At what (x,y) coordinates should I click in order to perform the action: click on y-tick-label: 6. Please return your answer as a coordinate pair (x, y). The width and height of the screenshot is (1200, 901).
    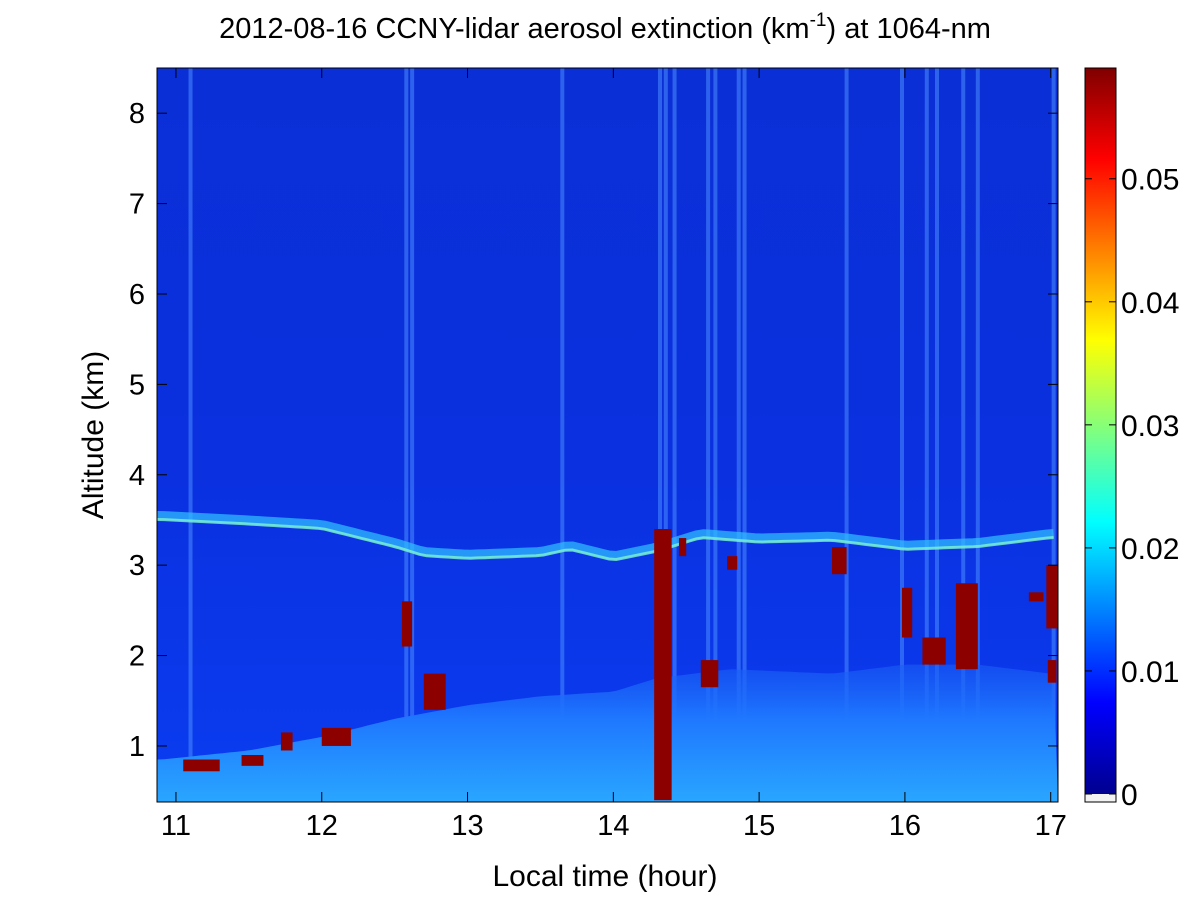
    Looking at the image, I should click on (137, 295).